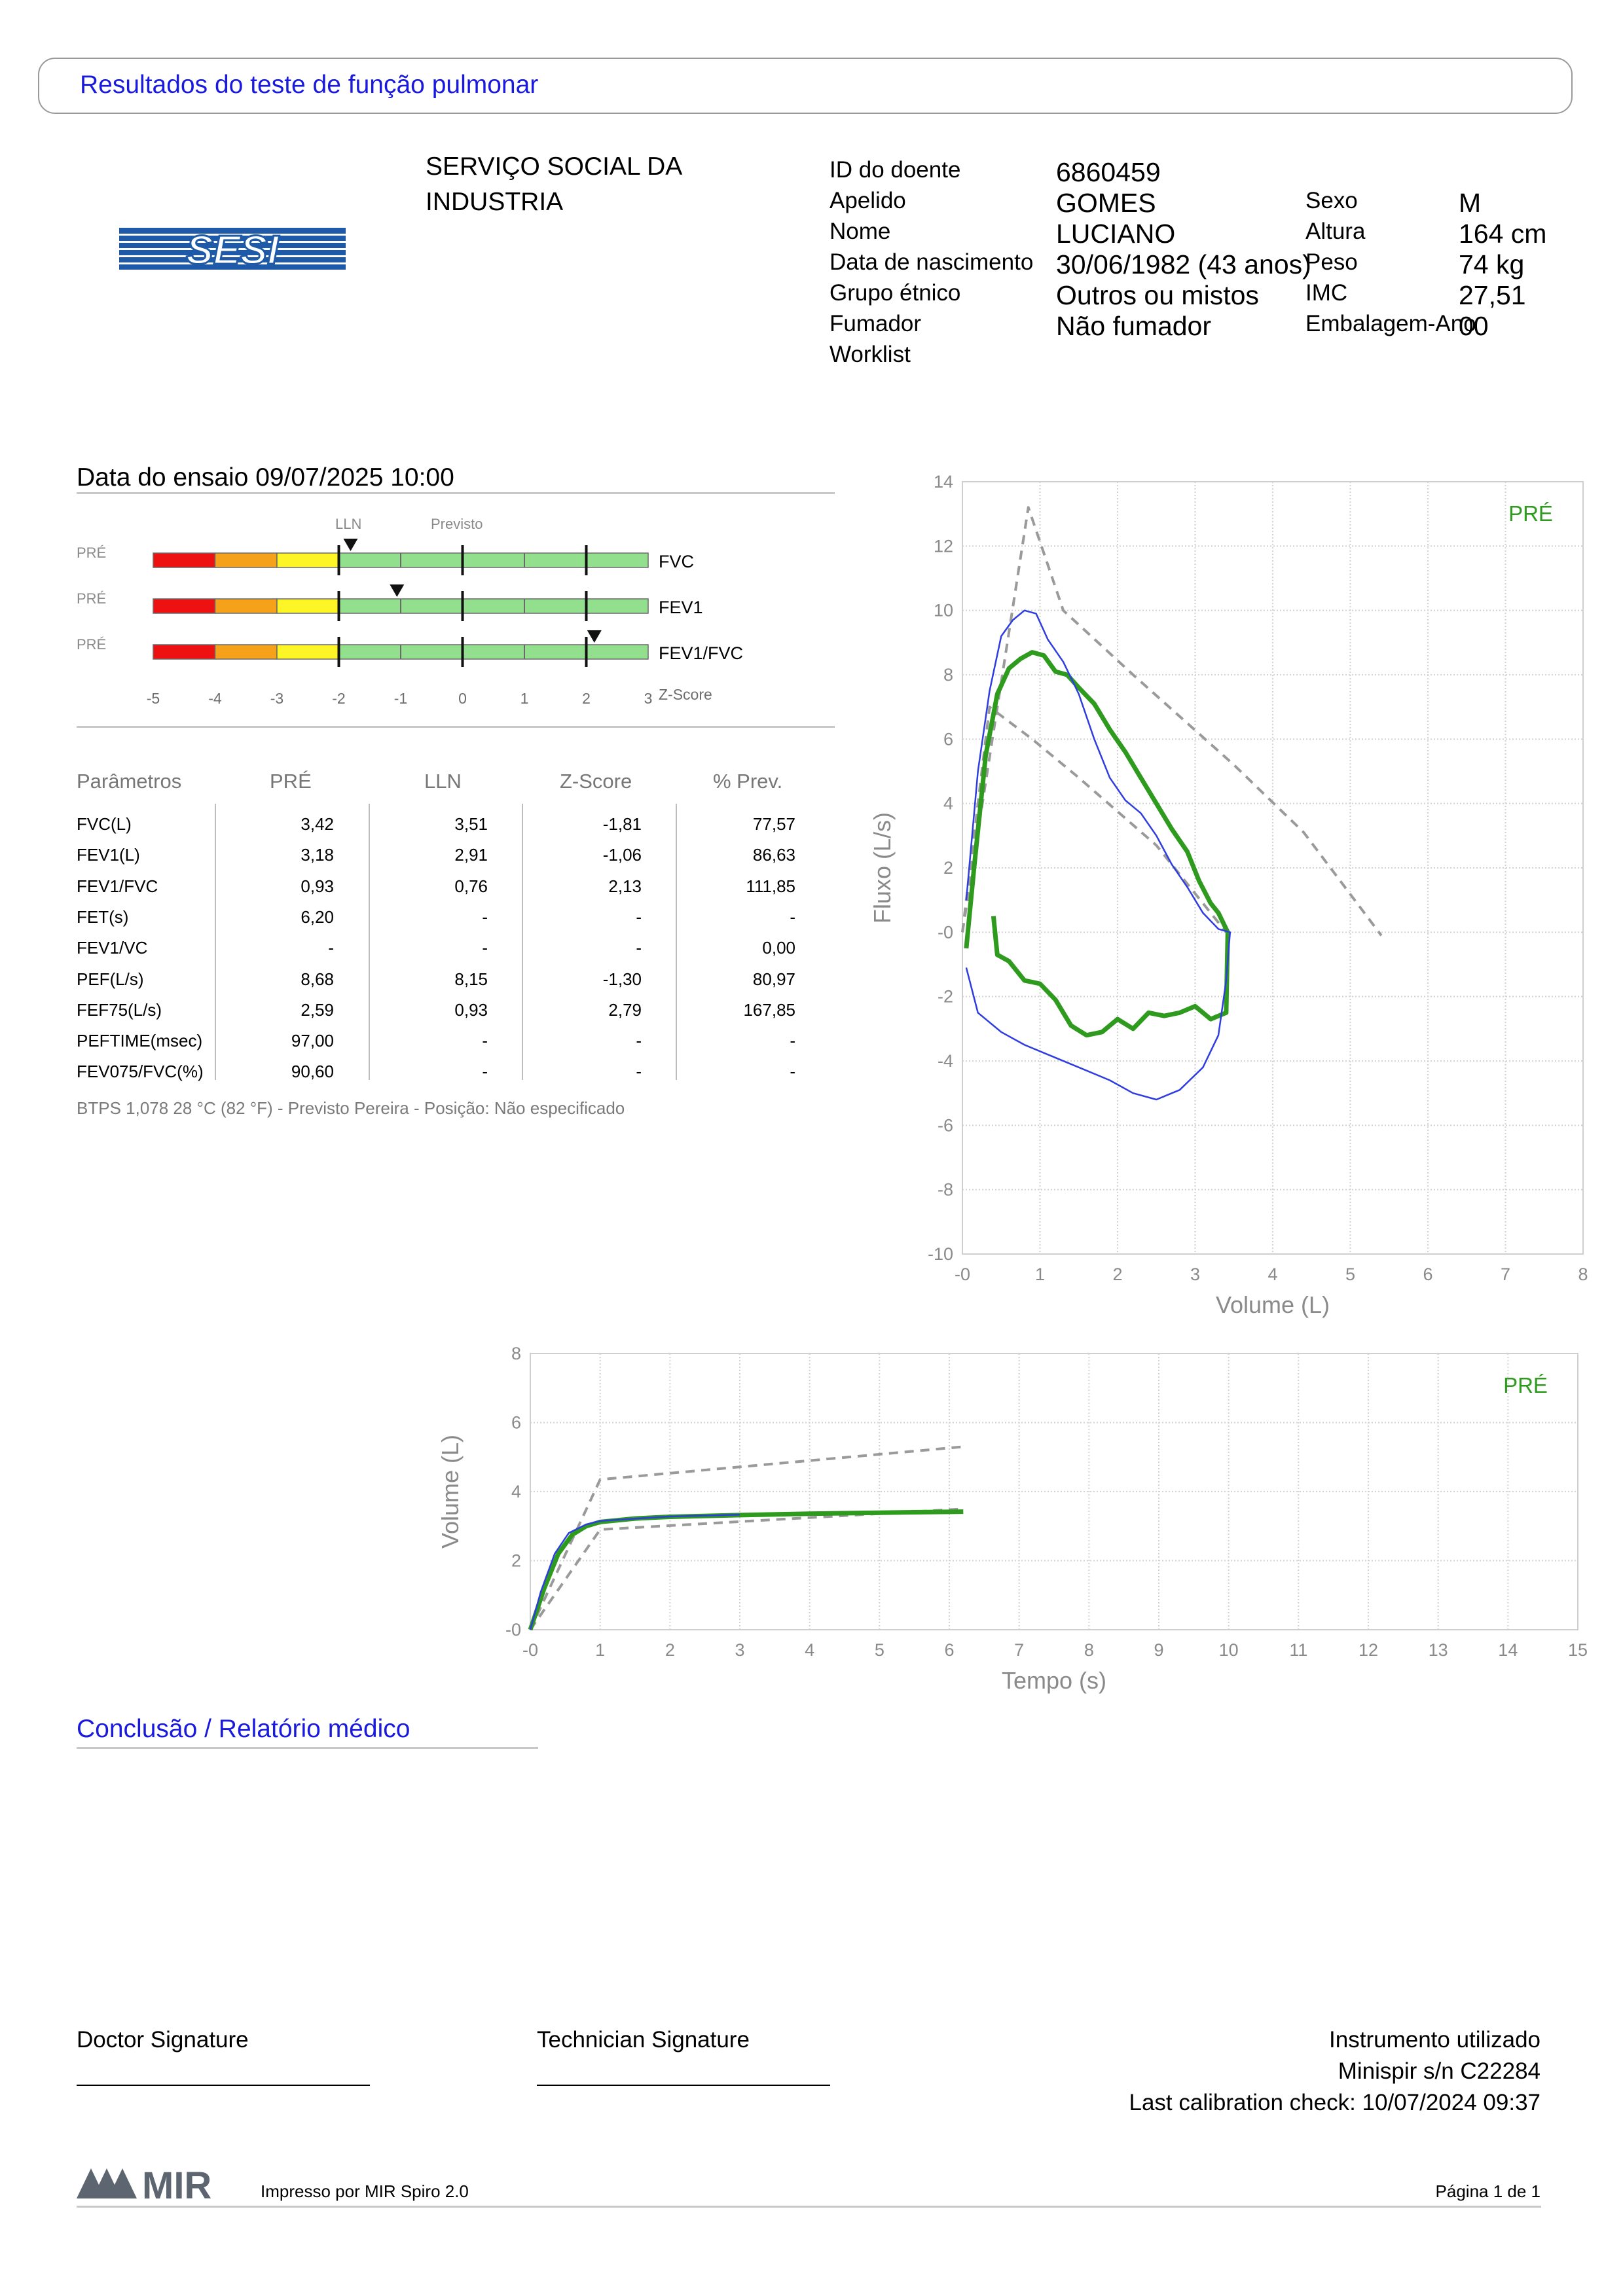 This screenshot has width=1623, height=2296. Describe the element at coordinates (348, 524) in the screenshot. I see `lln-label: LLN` at that location.